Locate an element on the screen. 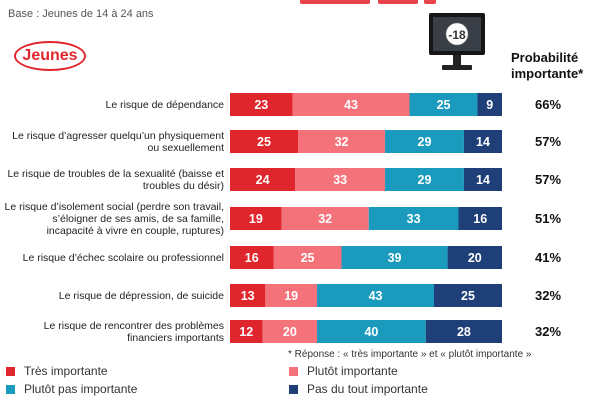  bar-value-label: 40 is located at coordinates (371, 332).